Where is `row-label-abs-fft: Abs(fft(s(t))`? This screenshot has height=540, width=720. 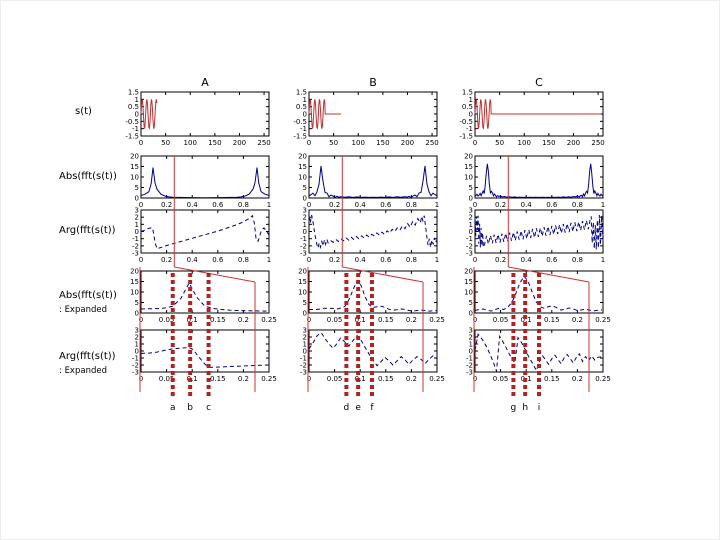
row-label-abs-fft: Abs(fft(s(t)) is located at coordinates (88, 177).